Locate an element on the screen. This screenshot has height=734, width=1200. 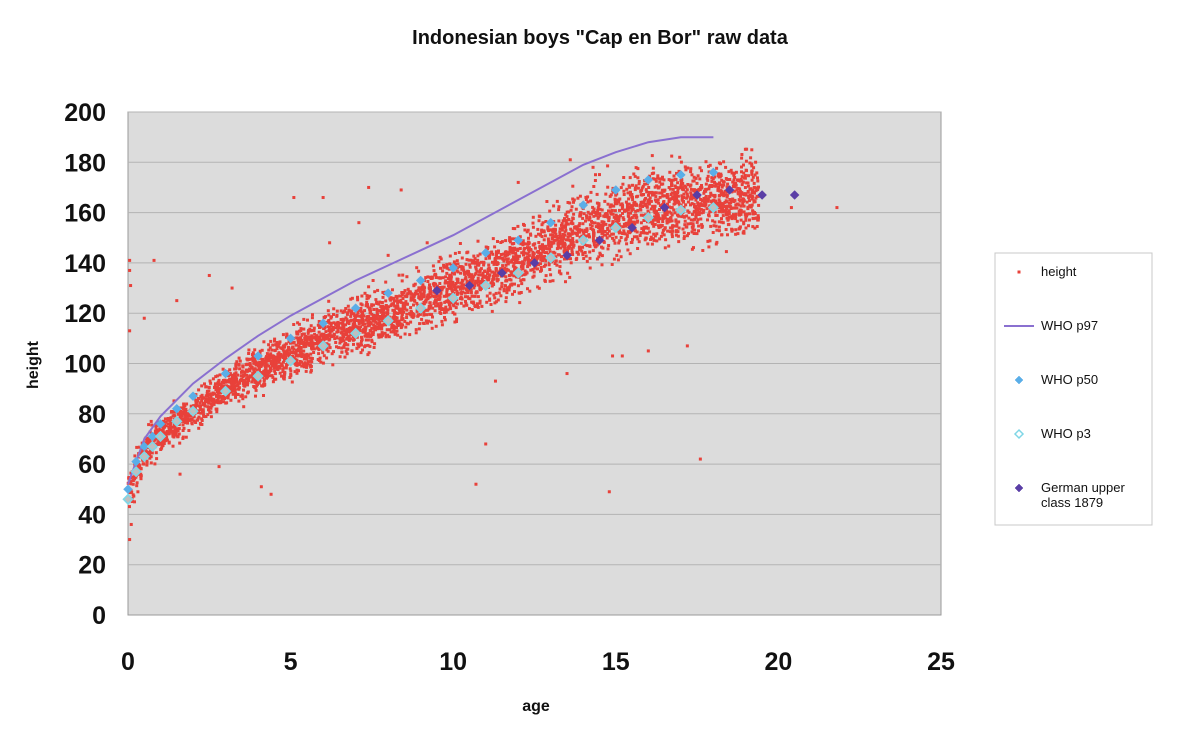
legend-label-line: German upper is located at coordinates (1083, 487).